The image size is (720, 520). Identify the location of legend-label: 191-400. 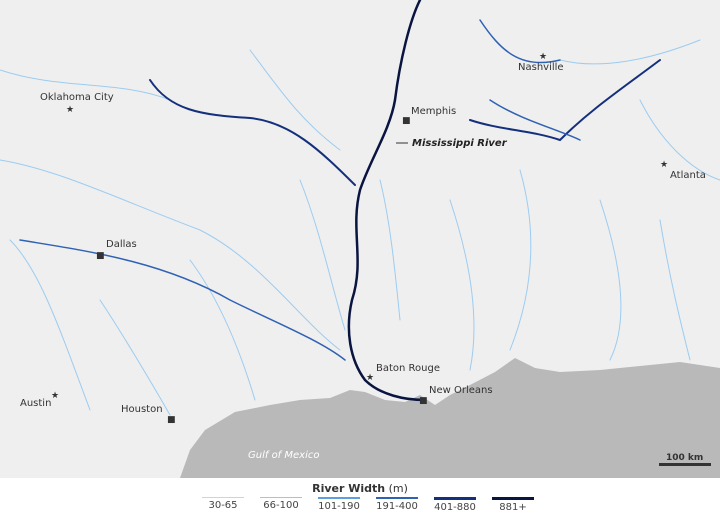
(397, 506).